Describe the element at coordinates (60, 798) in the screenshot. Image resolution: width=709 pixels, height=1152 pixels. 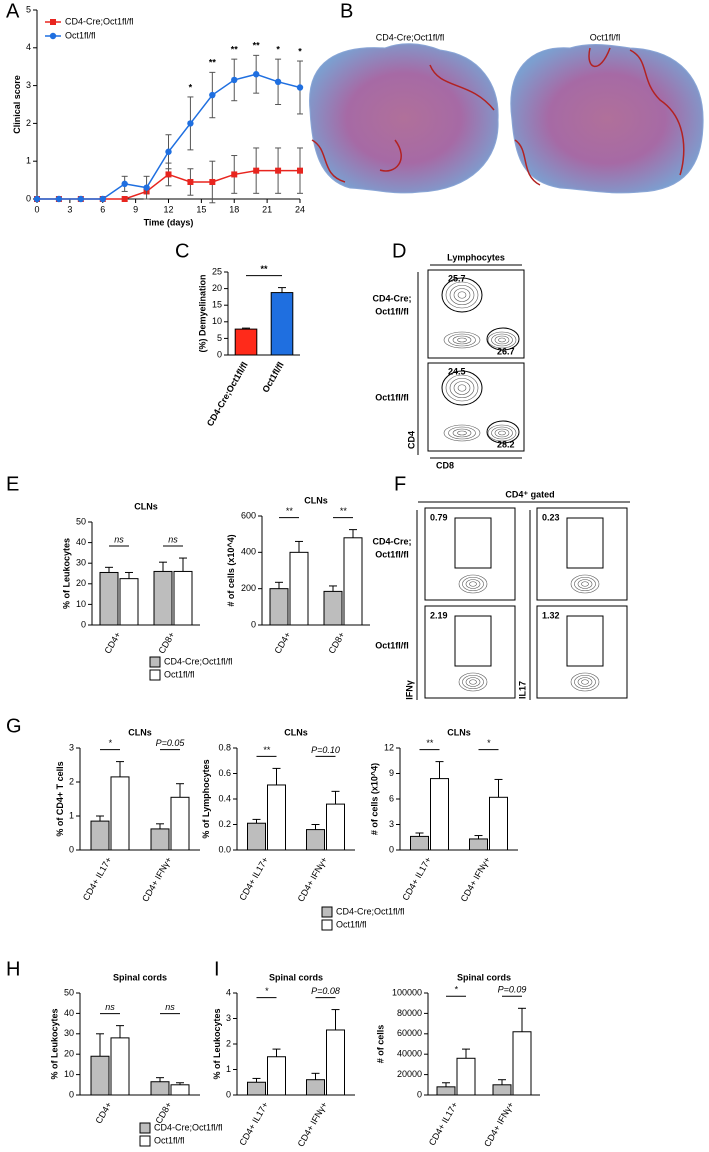
I see `y-axis-label: % of CD4+ T cells` at that location.